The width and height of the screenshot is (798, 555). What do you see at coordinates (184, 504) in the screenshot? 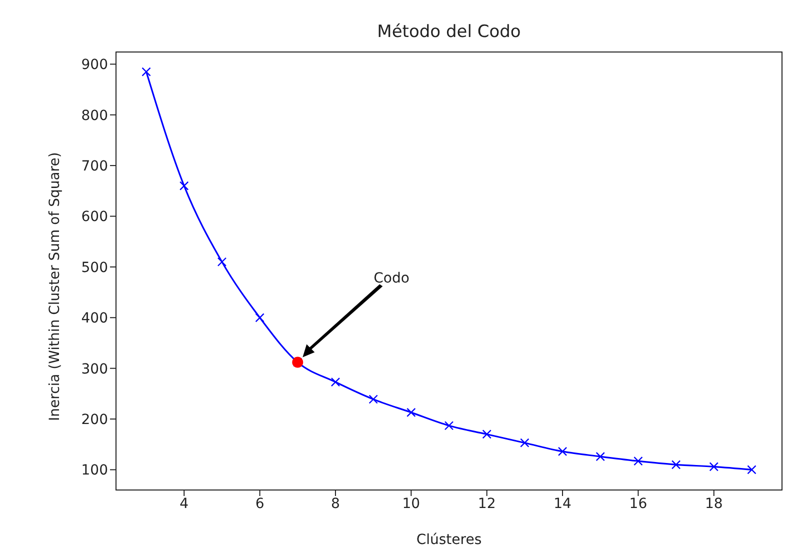
I see `x-tick-label: 4` at bounding box center [184, 504].